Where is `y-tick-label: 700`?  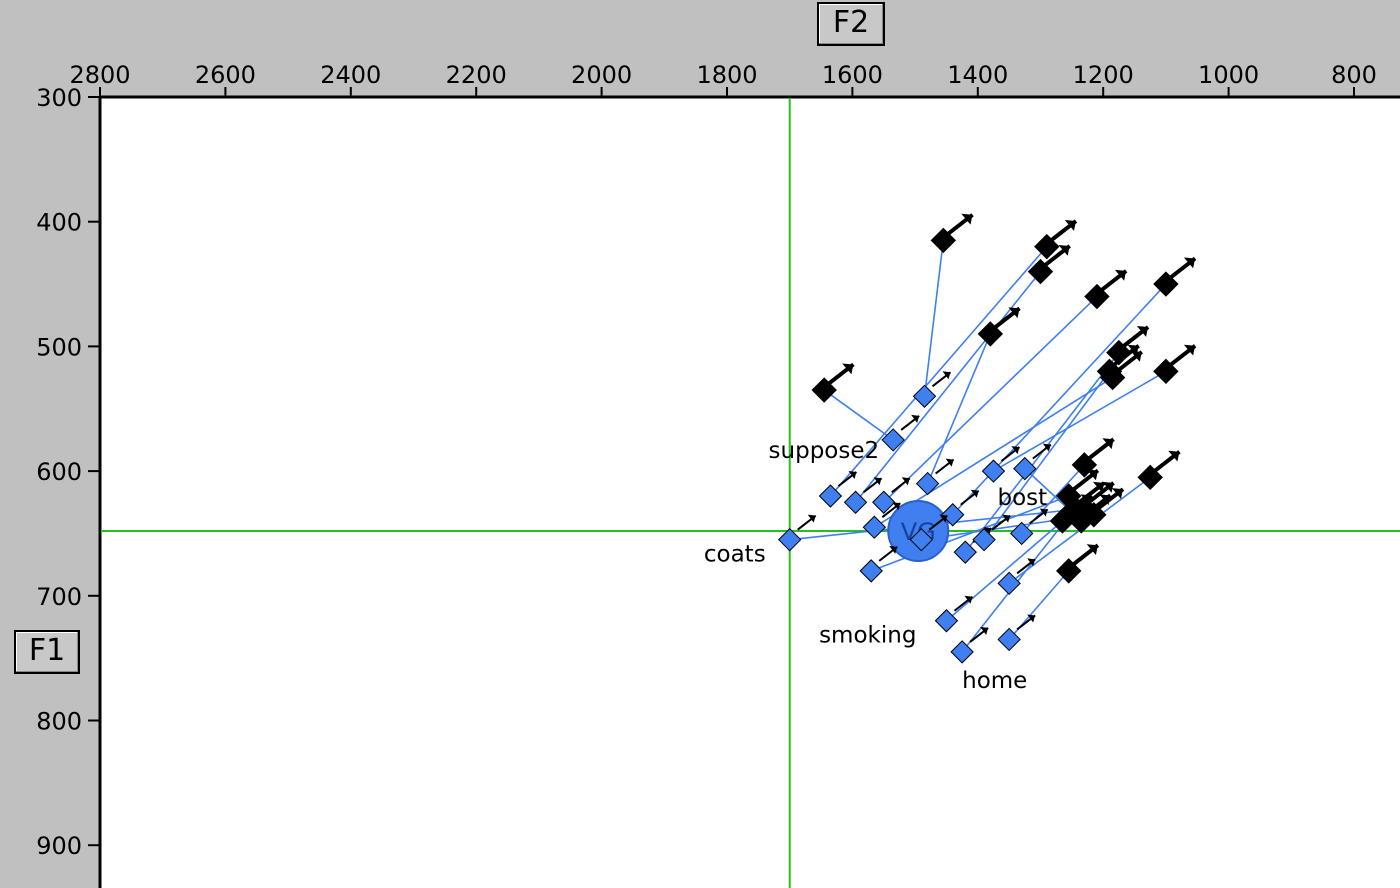 y-tick-label: 700 is located at coordinates (59, 597).